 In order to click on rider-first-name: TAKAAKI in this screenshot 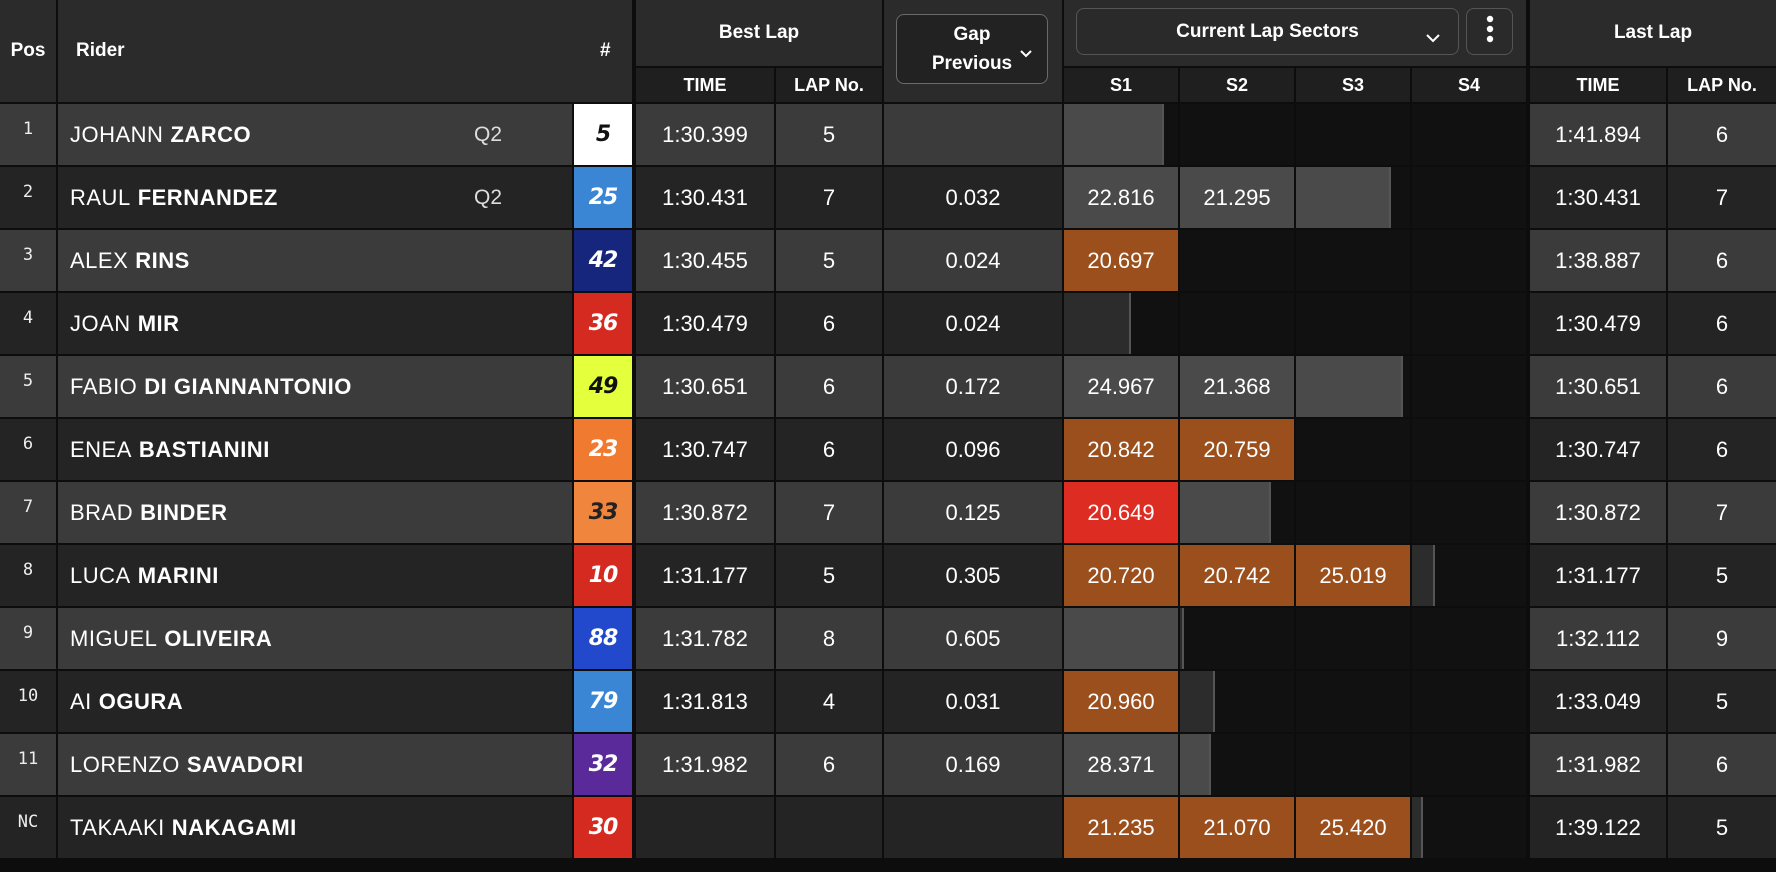, I will do `click(117, 827)`.